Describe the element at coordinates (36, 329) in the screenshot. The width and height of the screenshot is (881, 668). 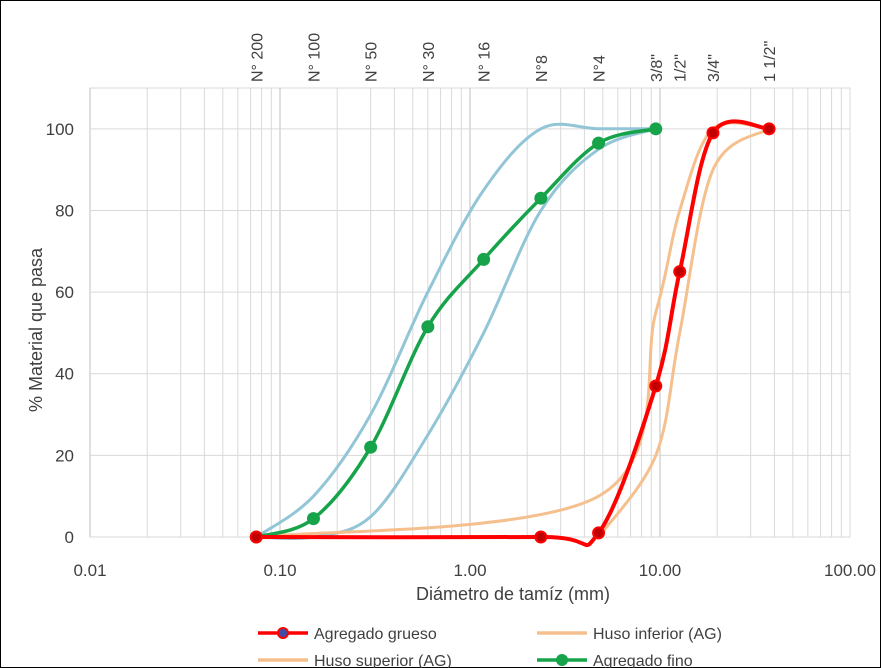
I see `y-axis-title: % Material que pasa` at that location.